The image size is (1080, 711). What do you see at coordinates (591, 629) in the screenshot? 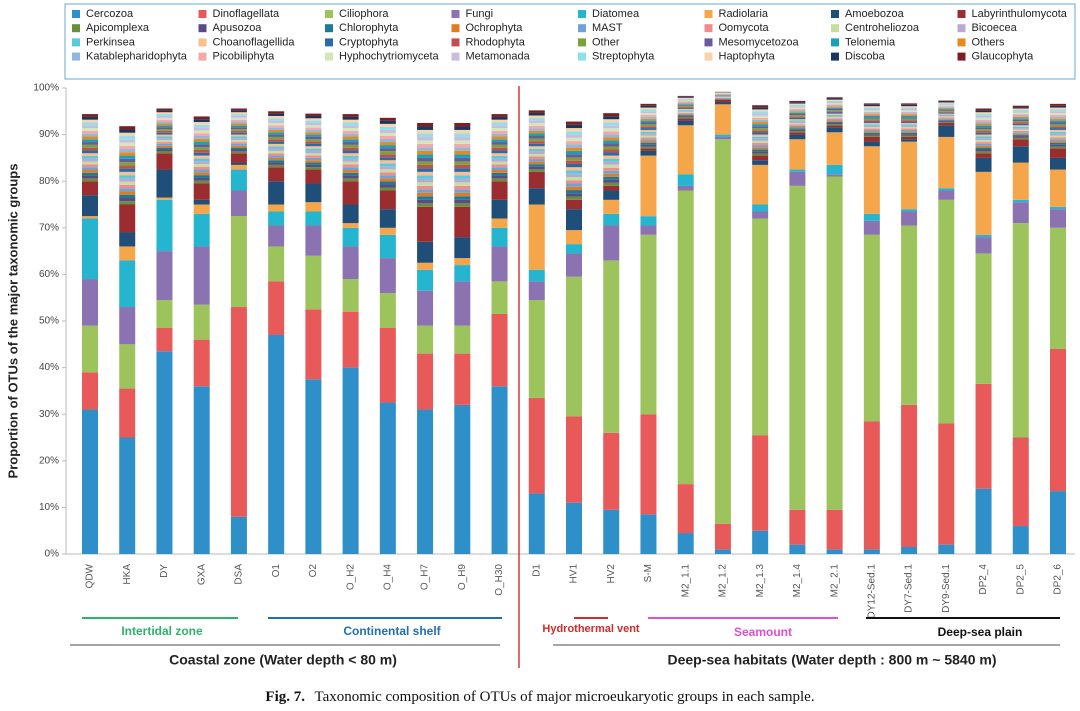
I see `subgroup-label: Hydrothermal vent` at bounding box center [591, 629].